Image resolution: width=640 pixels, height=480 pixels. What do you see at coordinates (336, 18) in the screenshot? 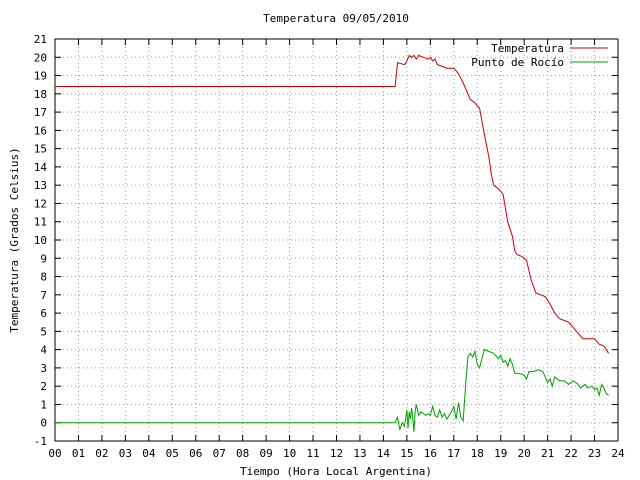
I see `chart-title: Temperatura 09/05/2010` at bounding box center [336, 18].